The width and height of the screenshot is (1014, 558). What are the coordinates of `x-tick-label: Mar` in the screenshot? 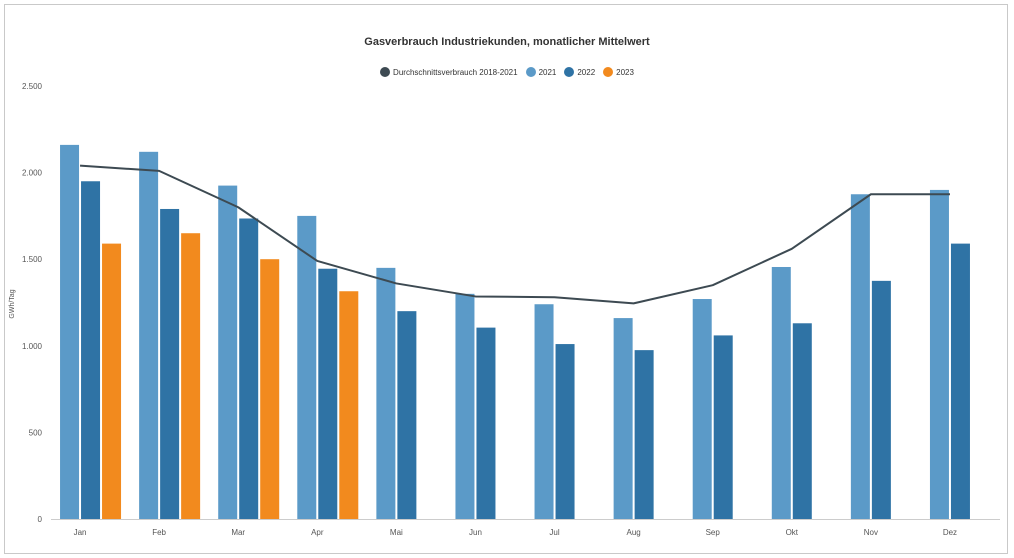 It's located at (238, 532).